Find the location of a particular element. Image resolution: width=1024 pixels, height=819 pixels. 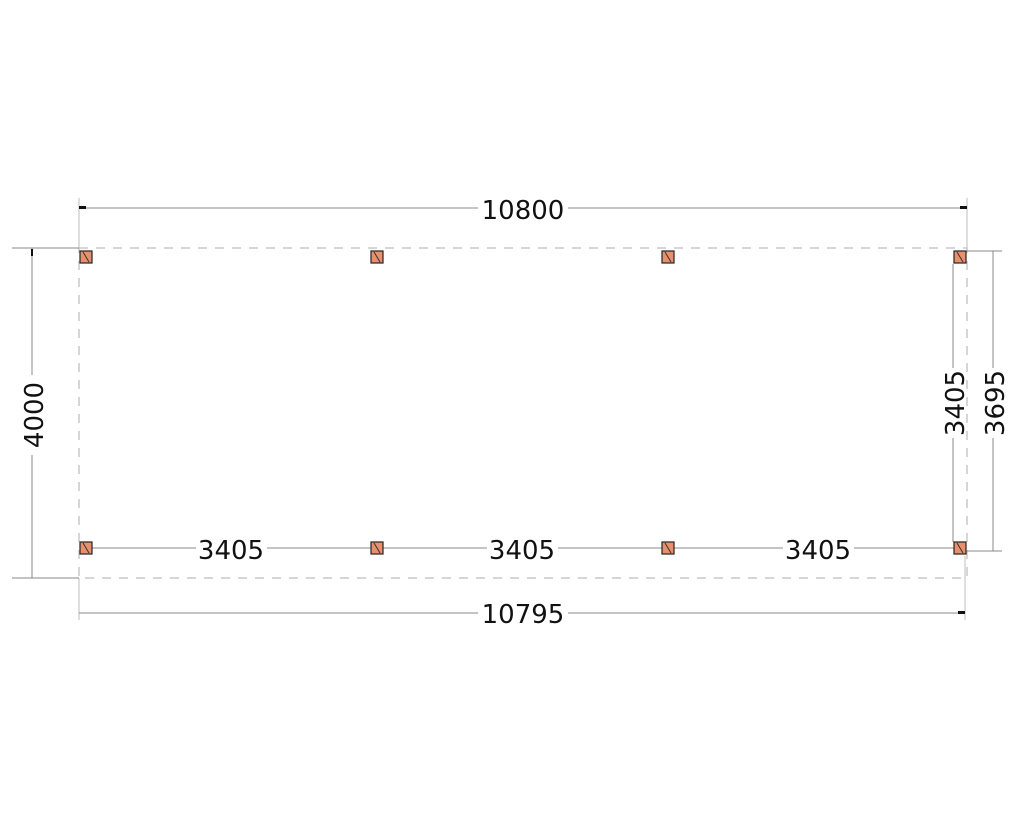

dimension-bottom: 10795 is located at coordinates (522, 593).